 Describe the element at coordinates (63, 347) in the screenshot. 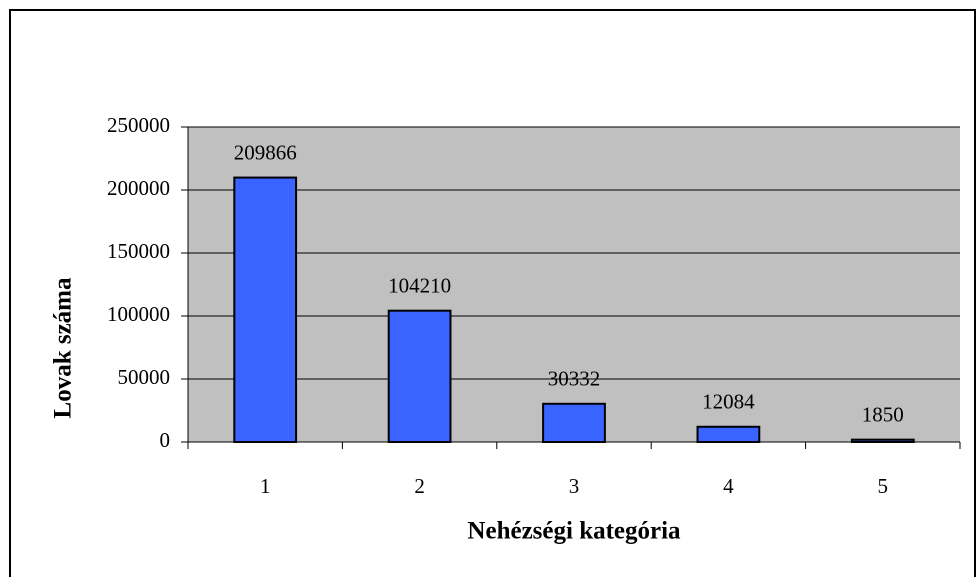

I see `y-axis-title: Lovak száma` at that location.